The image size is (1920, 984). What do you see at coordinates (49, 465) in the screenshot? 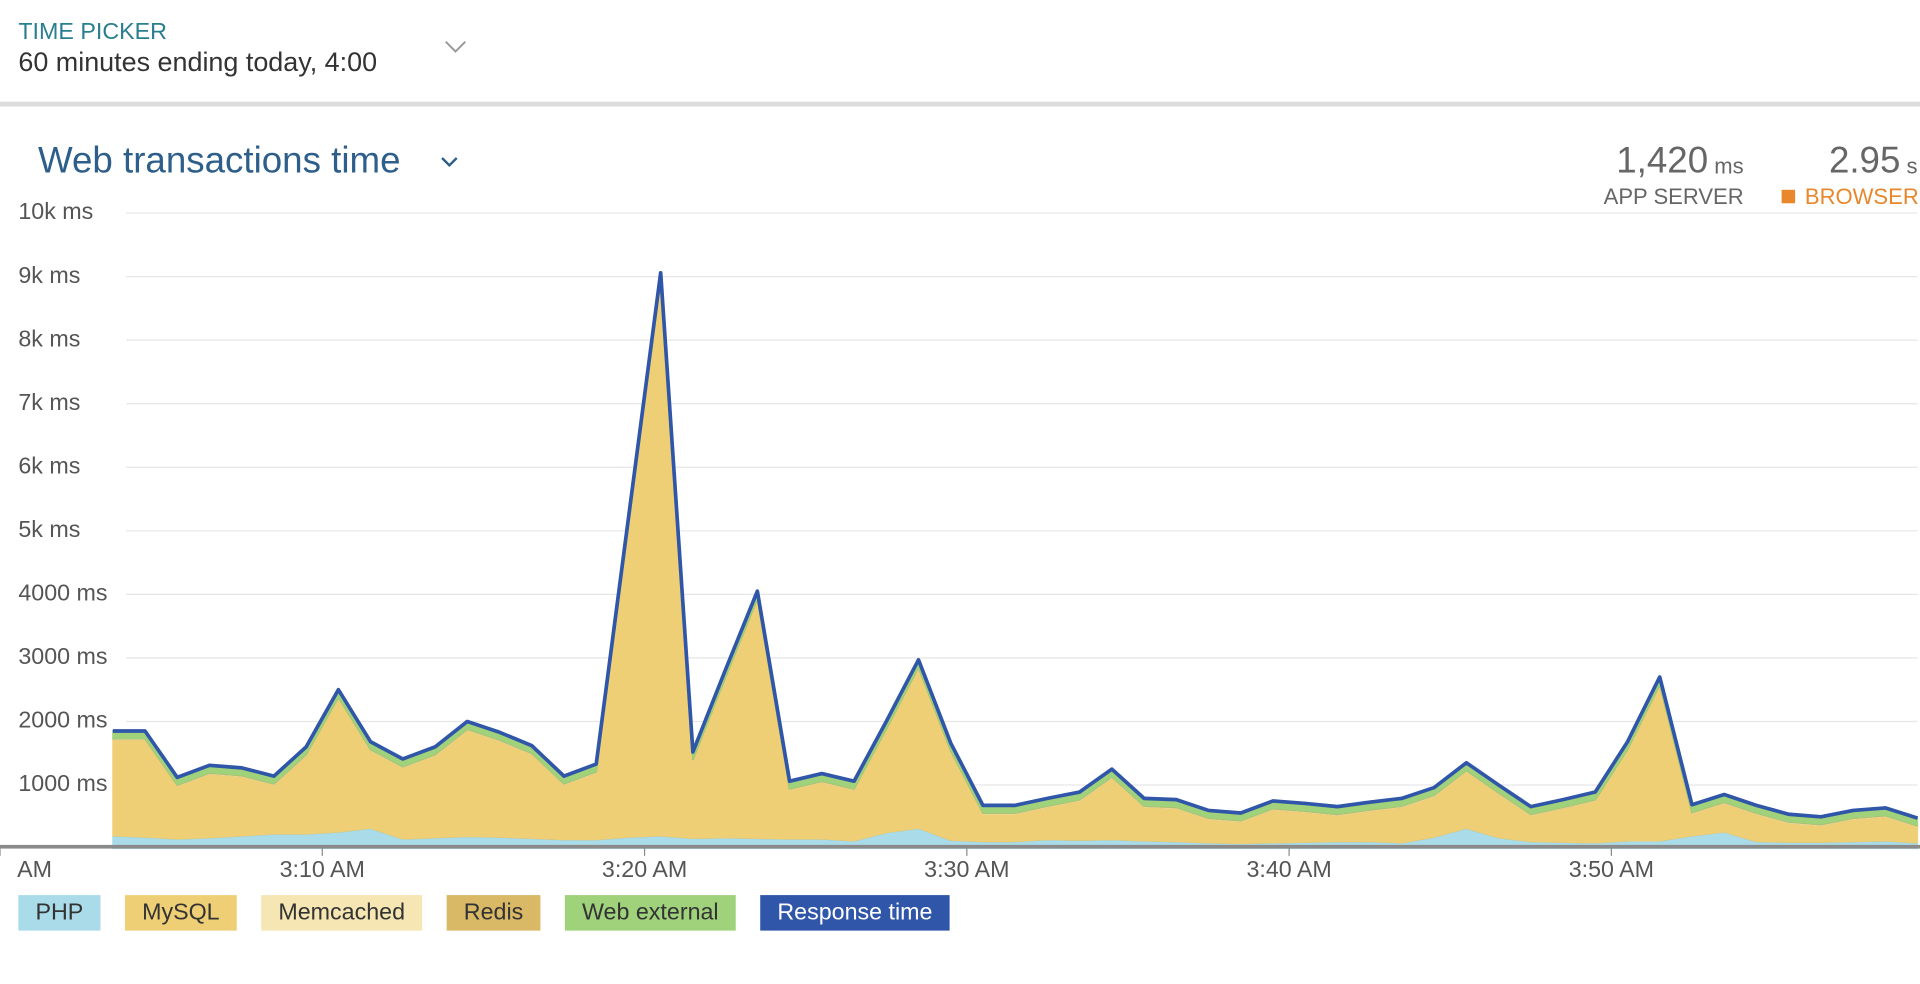
I see `y-tick-label: 6k ms` at bounding box center [49, 465].